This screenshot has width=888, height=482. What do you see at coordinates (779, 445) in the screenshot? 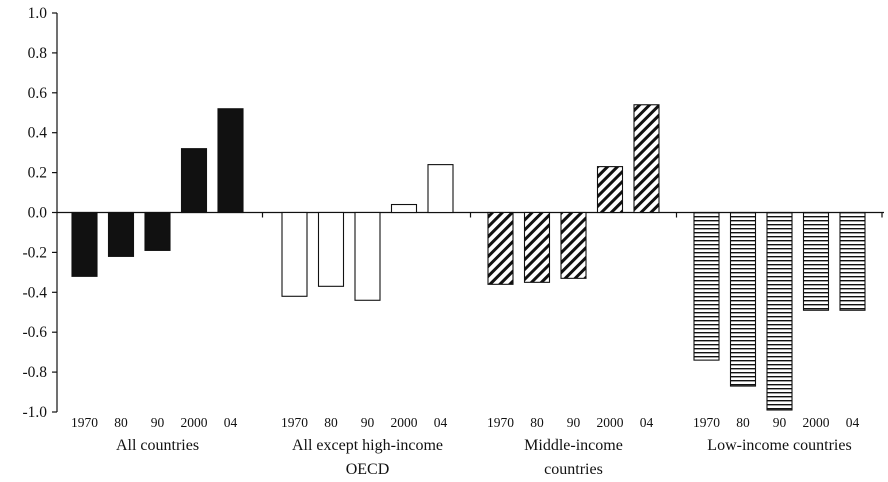
I see `x-group-label: Low-income countries` at bounding box center [779, 445].